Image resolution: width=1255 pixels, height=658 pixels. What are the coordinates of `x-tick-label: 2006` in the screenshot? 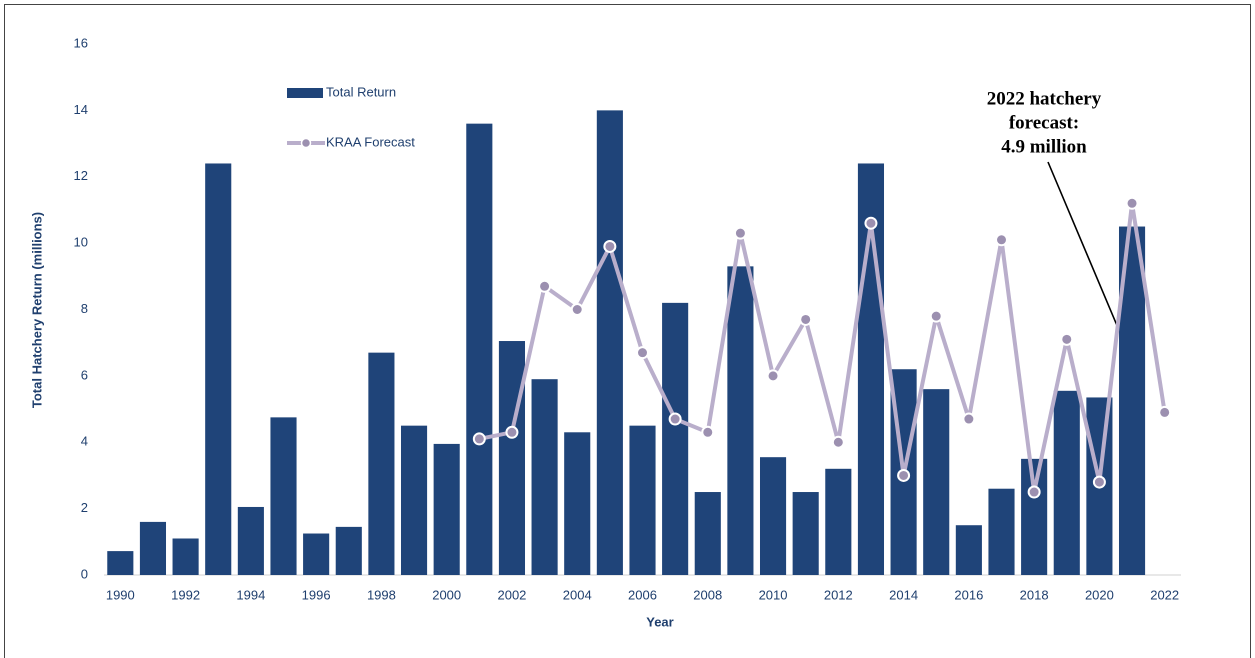 It's located at (642, 594).